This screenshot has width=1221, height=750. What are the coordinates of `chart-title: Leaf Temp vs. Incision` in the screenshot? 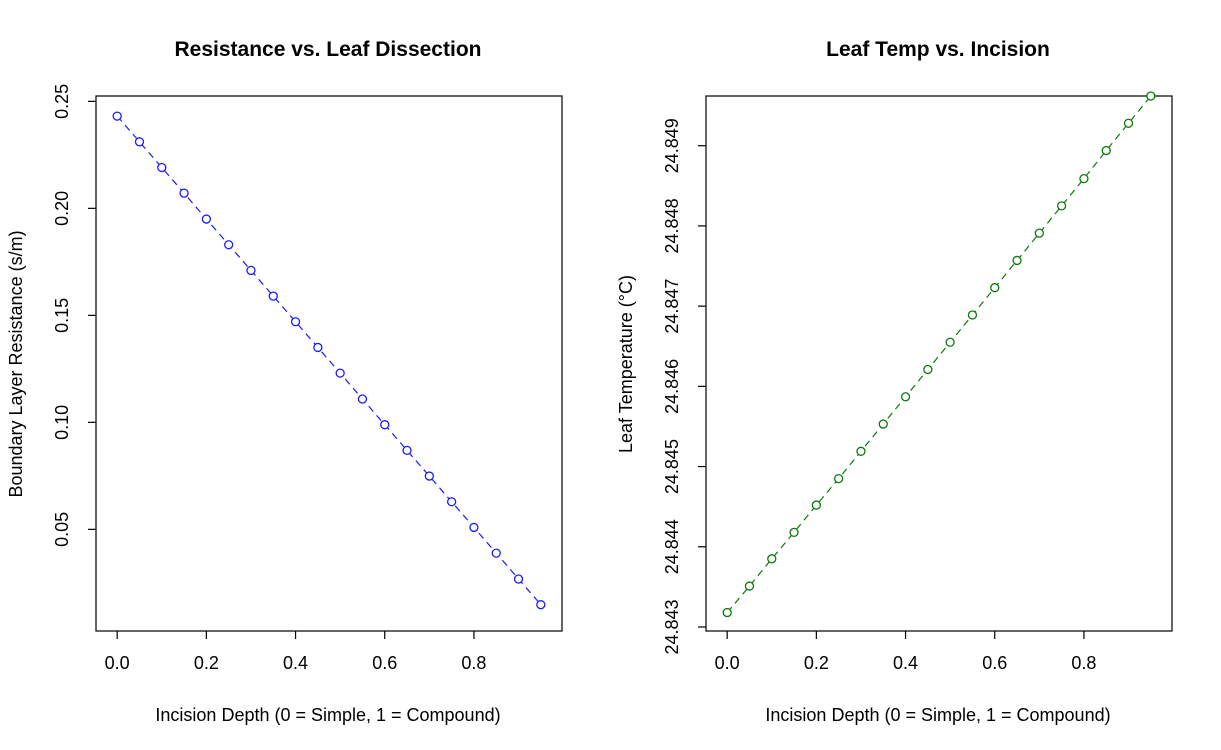 It's located at (938, 49).